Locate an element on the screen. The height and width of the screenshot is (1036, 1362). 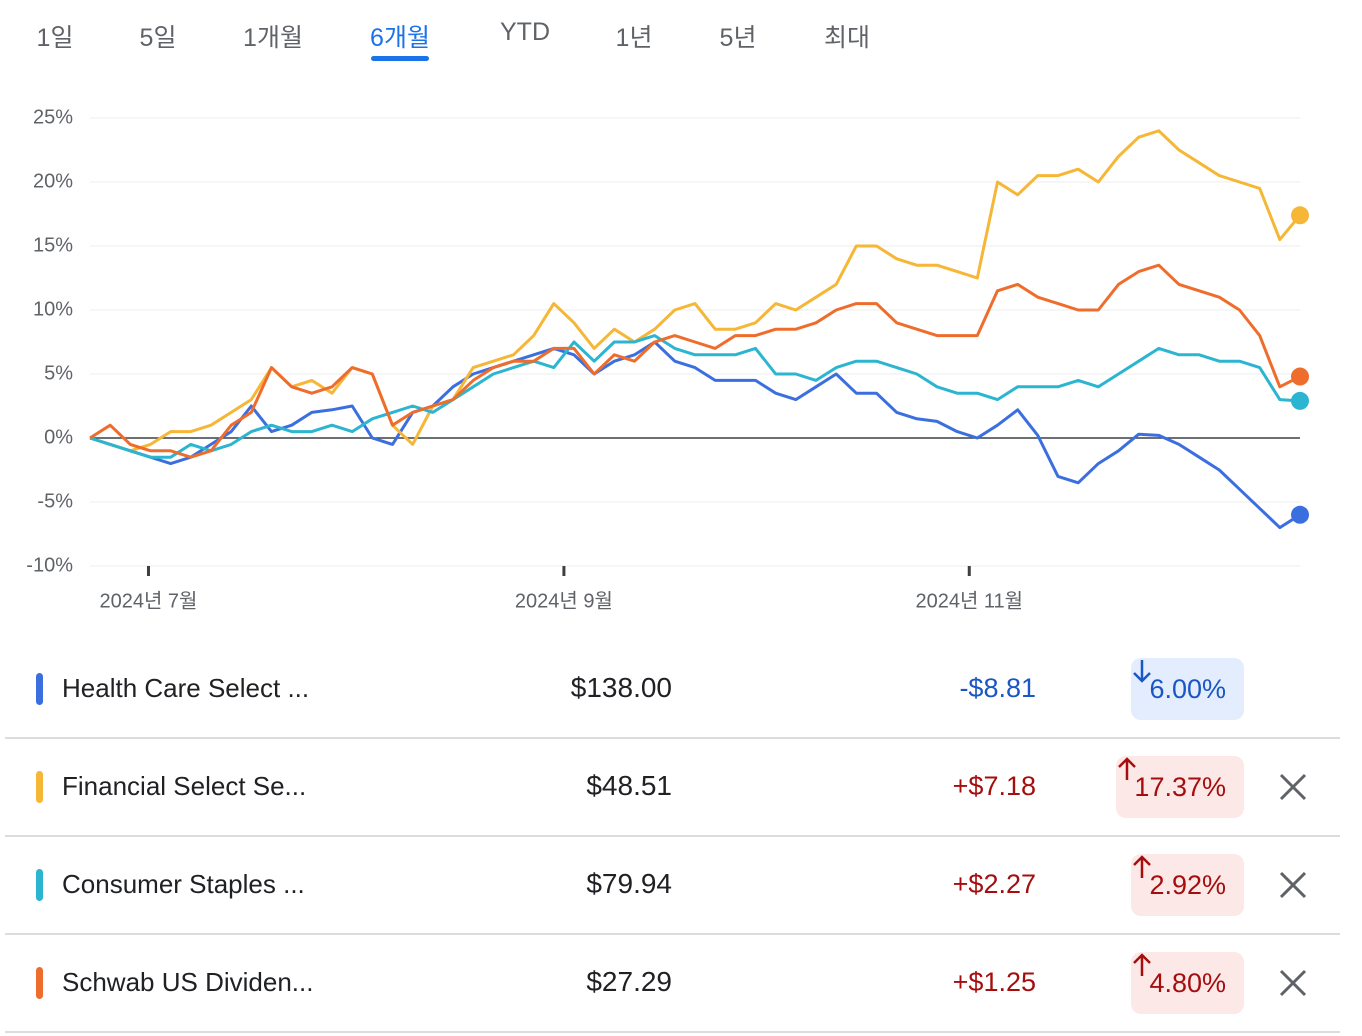
percent-text: 2.92% is located at coordinates (1187, 884).